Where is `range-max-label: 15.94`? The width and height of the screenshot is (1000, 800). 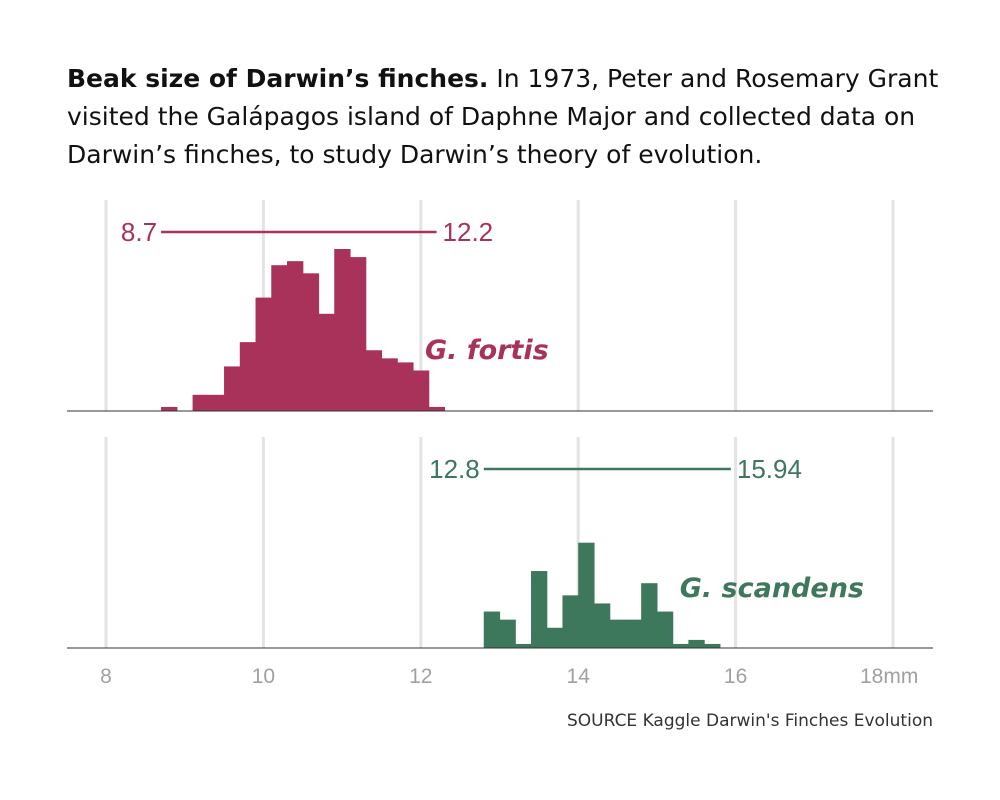 range-max-label: 15.94 is located at coordinates (769, 469).